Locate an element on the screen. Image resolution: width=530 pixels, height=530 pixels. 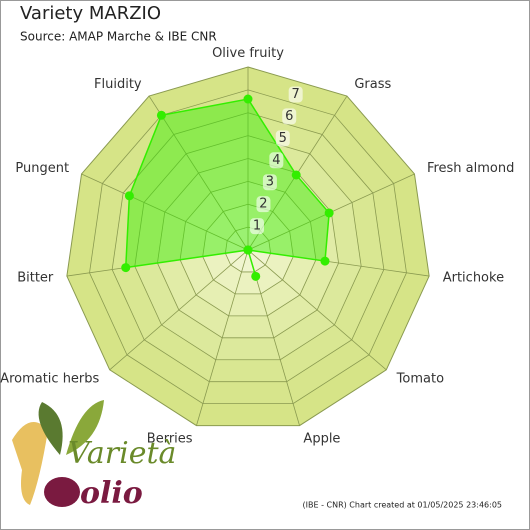
y-tick-label: 1 is located at coordinates (257, 226).